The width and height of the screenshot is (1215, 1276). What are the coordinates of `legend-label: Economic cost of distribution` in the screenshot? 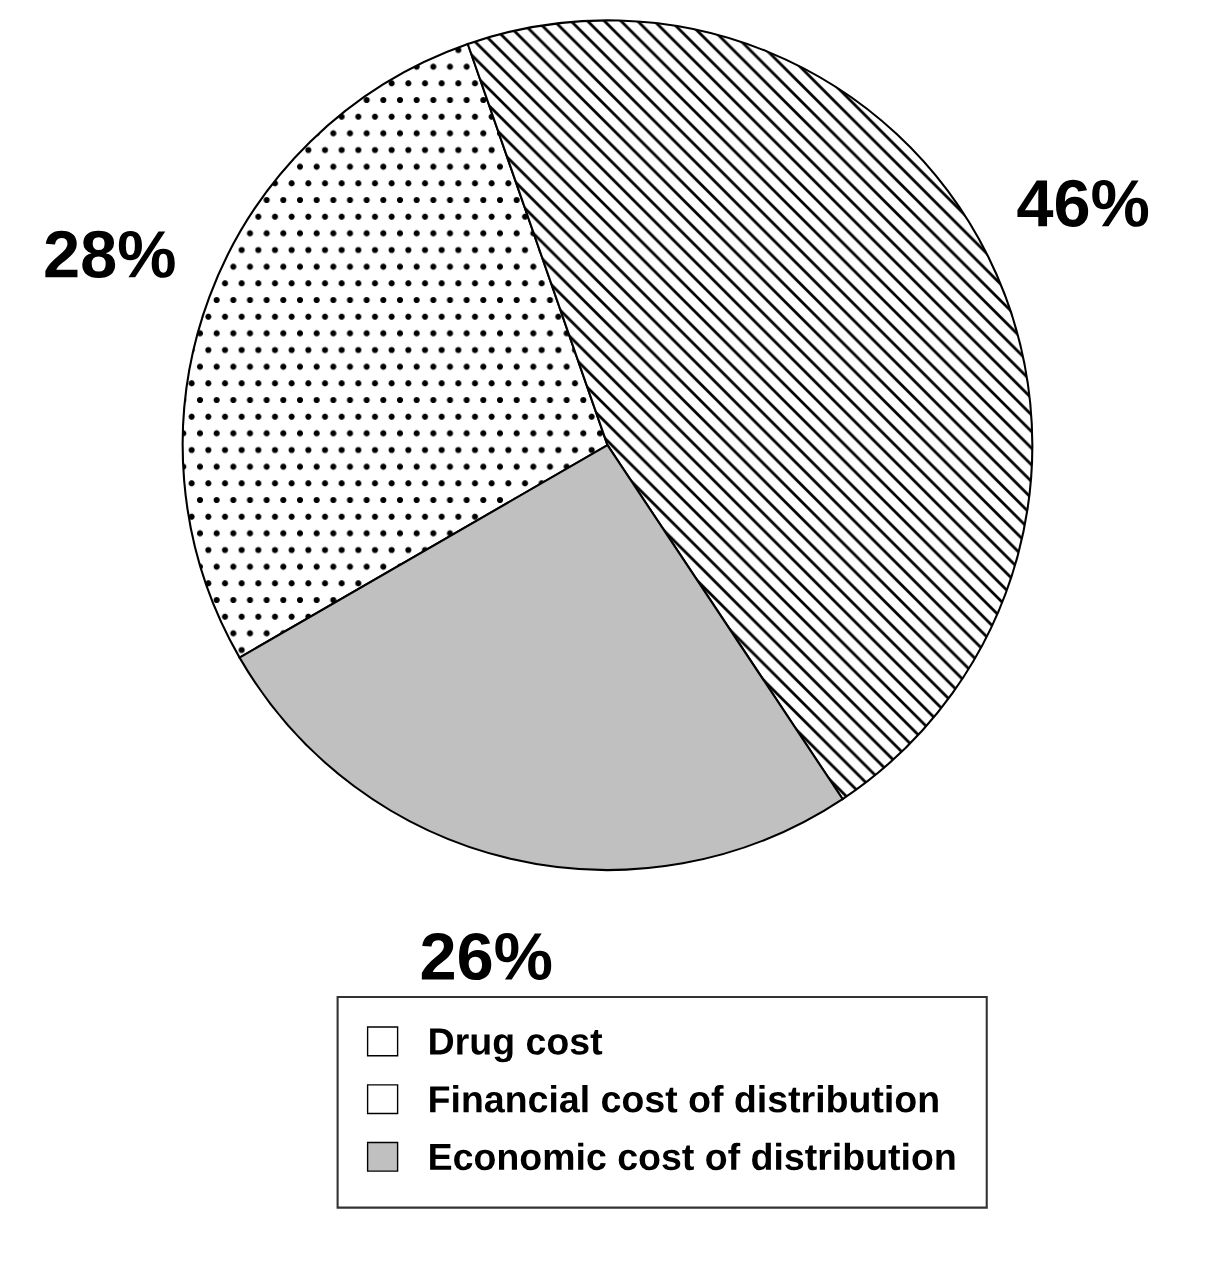 It's located at (692, 1156).